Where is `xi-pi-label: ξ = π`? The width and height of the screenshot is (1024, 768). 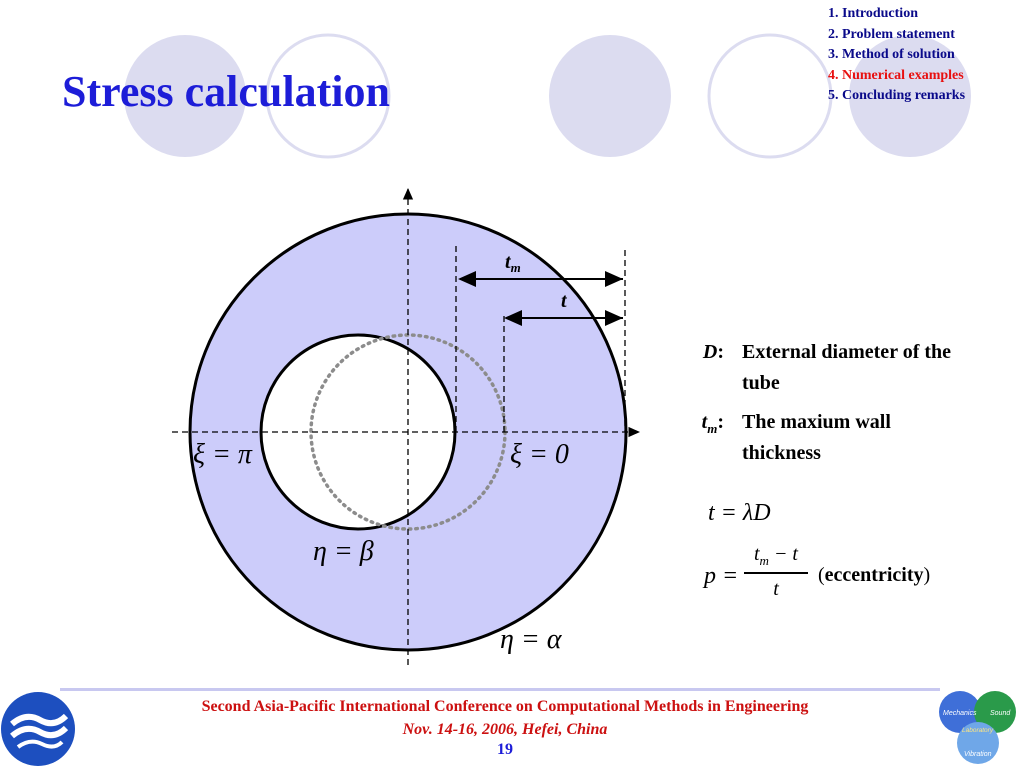
xi-pi-label: ξ = π is located at coordinates (223, 454).